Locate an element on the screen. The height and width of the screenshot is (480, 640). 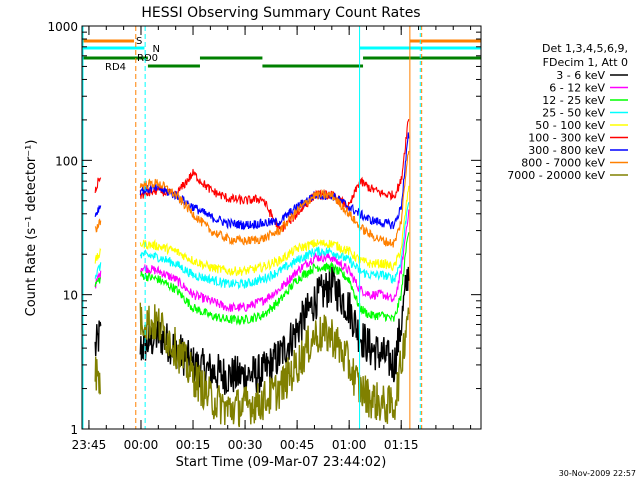
legend-entry-label: 6 - 12 keV is located at coordinates (577, 88).